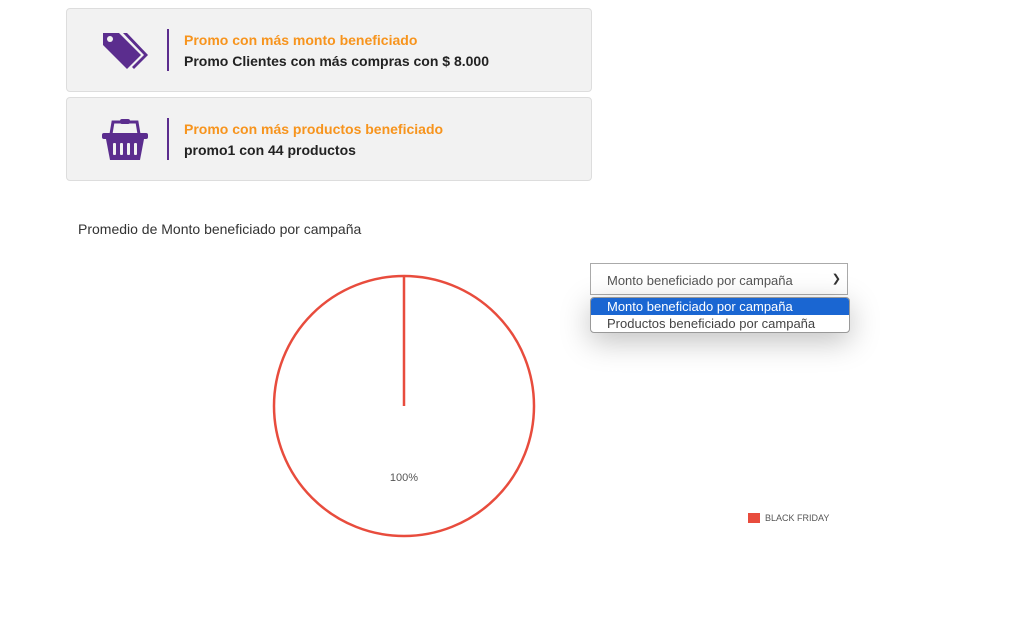 Image resolution: width=1030 pixels, height=617 pixels. Describe the element at coordinates (836, 279) in the screenshot. I see `chevron-down-icon: ❯` at that location.